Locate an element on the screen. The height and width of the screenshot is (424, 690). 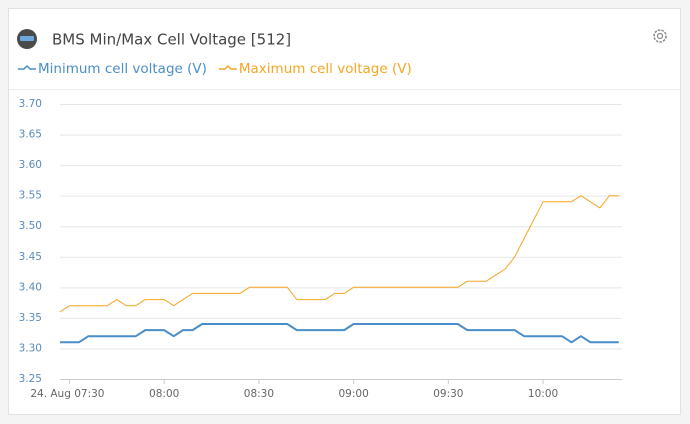
y-tick-label: 3.60 is located at coordinates (30, 165).